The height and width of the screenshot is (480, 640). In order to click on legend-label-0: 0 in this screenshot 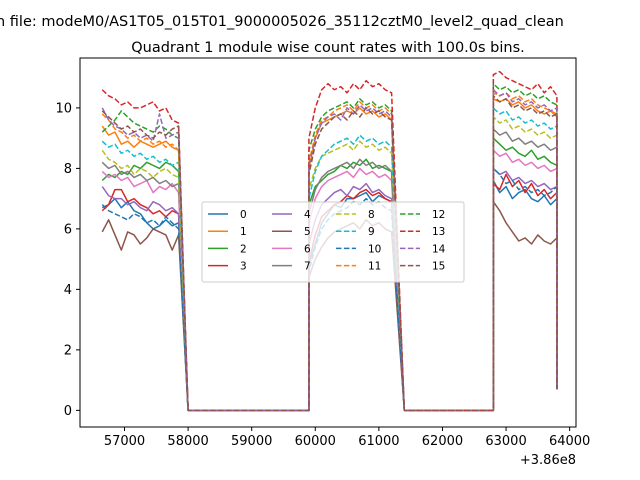, I will do `click(243, 215)`.